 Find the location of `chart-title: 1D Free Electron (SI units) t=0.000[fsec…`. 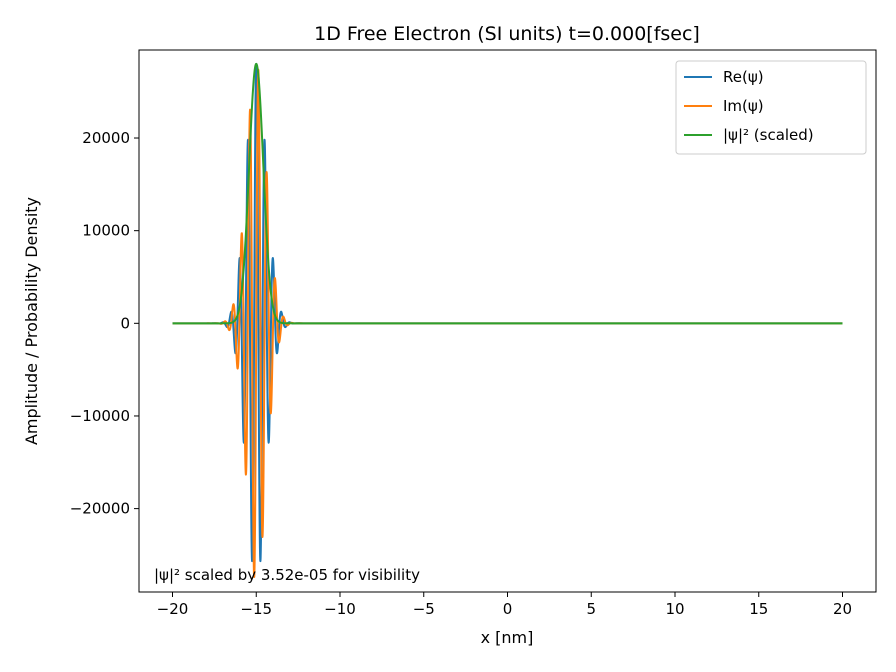

chart-title: 1D Free Electron (SI units) t=0.000[fsec… is located at coordinates (507, 34).